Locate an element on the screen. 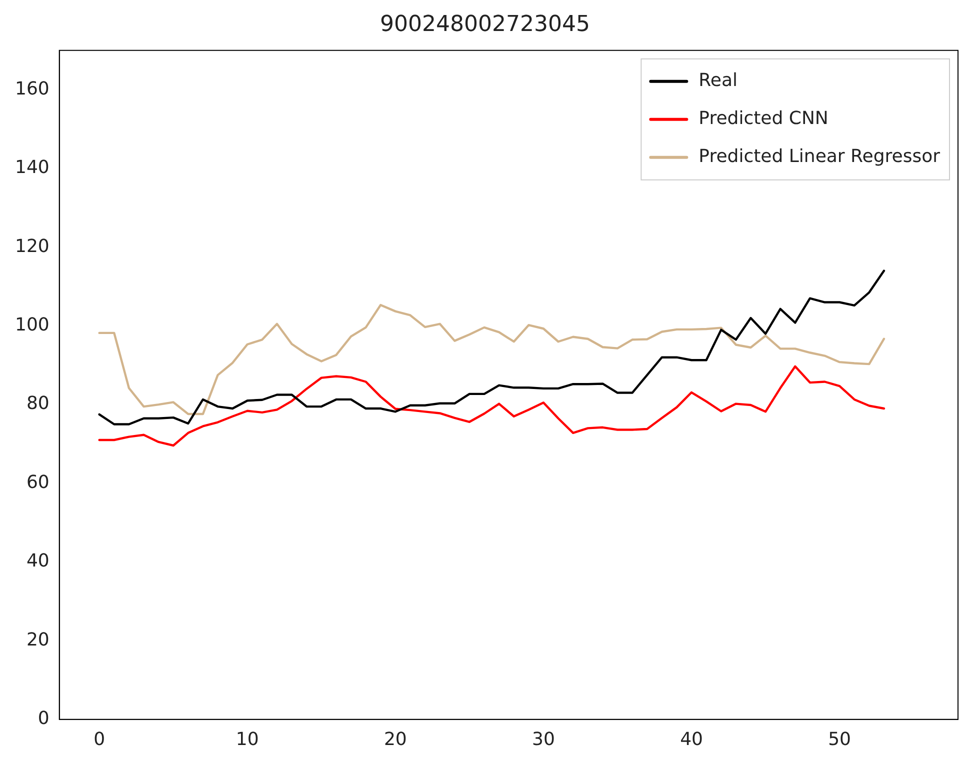 The height and width of the screenshot is (762, 970). y-tick-label: 120 is located at coordinates (32, 246).